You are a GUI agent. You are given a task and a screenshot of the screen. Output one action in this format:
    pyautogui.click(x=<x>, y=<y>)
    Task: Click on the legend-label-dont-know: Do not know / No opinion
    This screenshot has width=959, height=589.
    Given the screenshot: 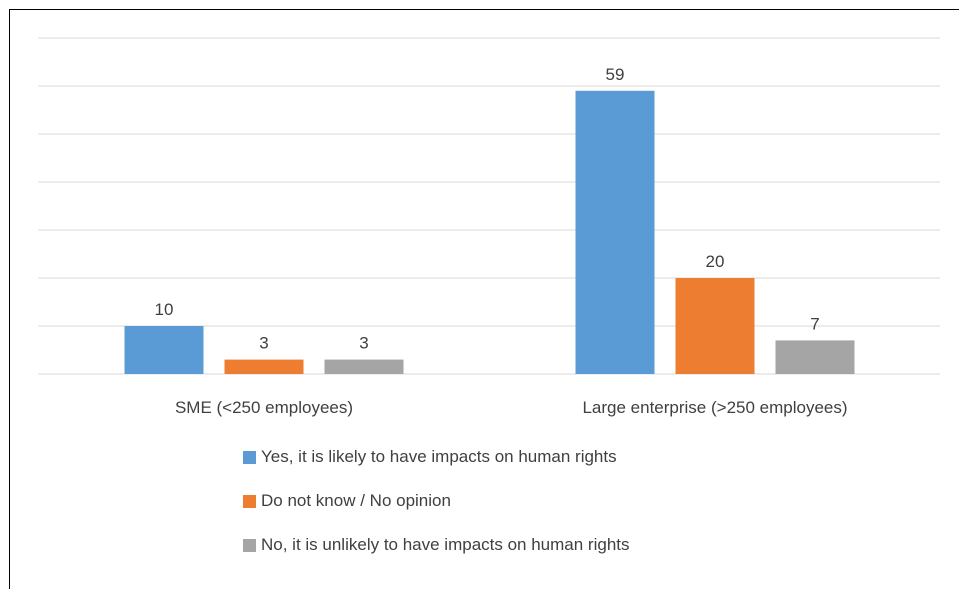 What is the action you would take?
    pyautogui.click(x=356, y=500)
    